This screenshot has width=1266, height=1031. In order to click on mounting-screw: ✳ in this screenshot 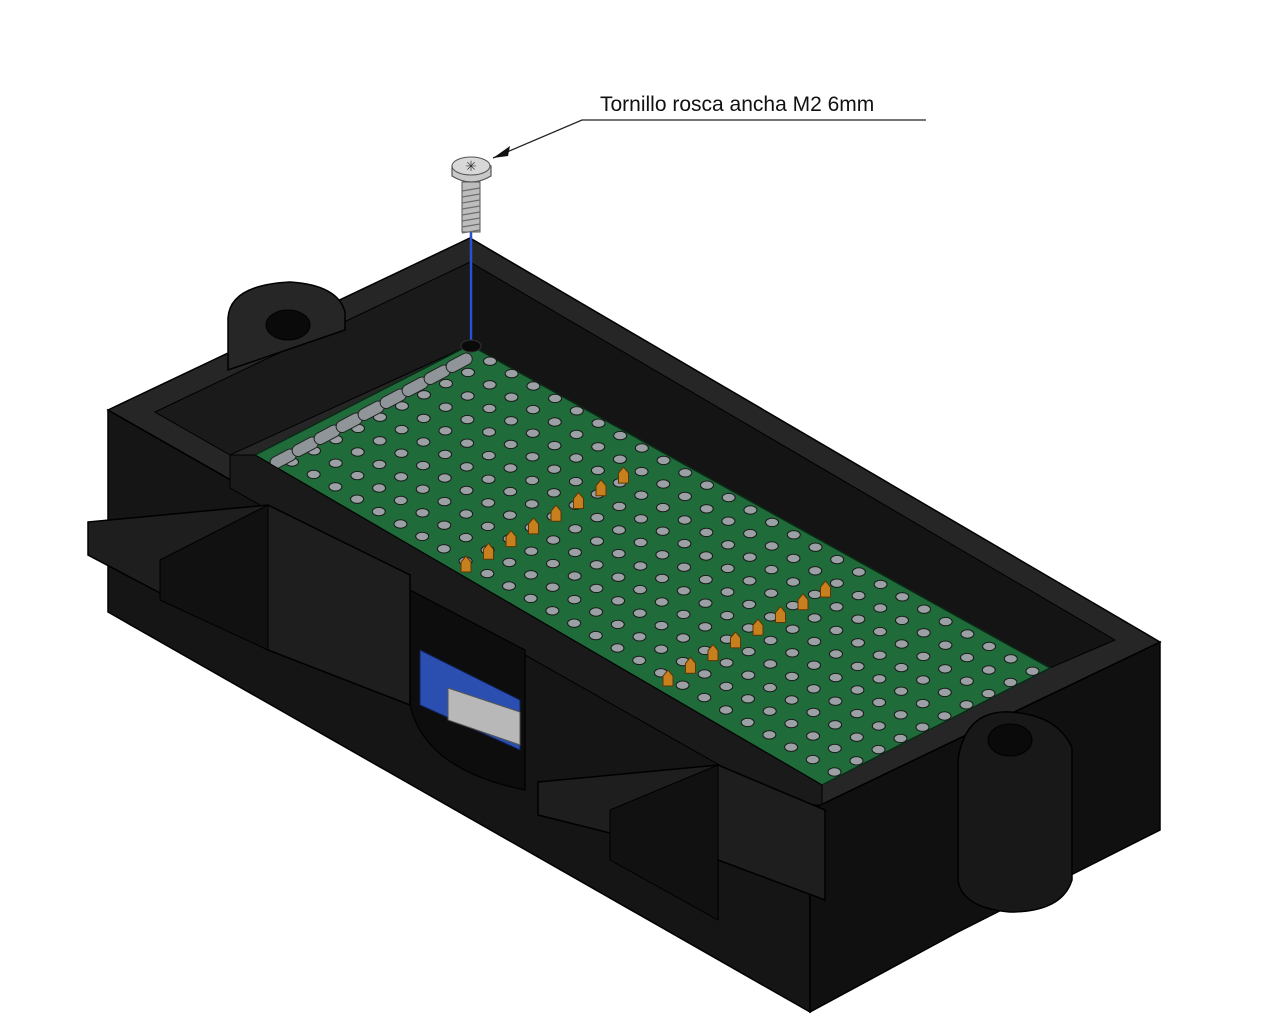, I will do `click(471, 254)`.